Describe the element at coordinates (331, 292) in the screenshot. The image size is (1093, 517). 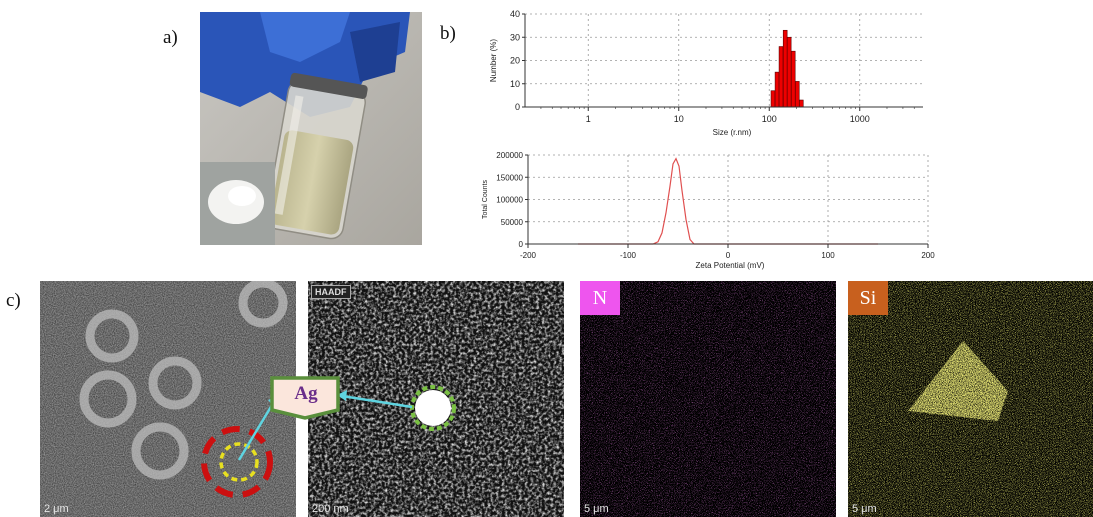
I see `haadf-tag: HAADF` at that location.